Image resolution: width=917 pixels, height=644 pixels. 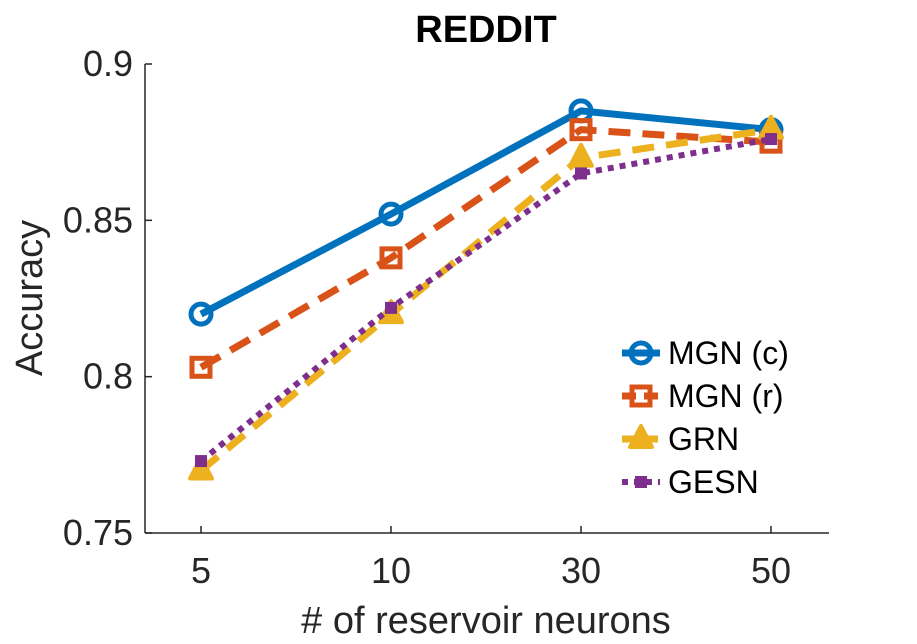 What do you see at coordinates (726, 396) in the screenshot?
I see `legend-label: MGN (r)` at bounding box center [726, 396].